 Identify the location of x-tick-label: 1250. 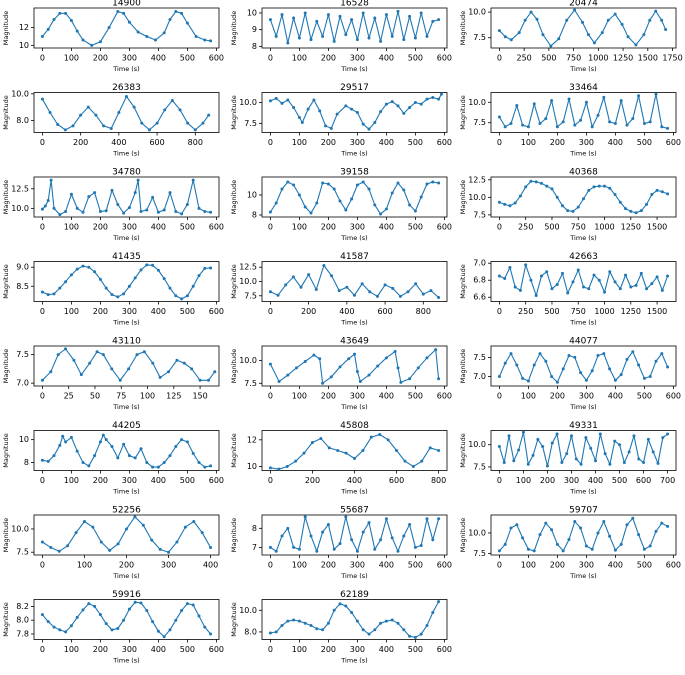
(631, 311).